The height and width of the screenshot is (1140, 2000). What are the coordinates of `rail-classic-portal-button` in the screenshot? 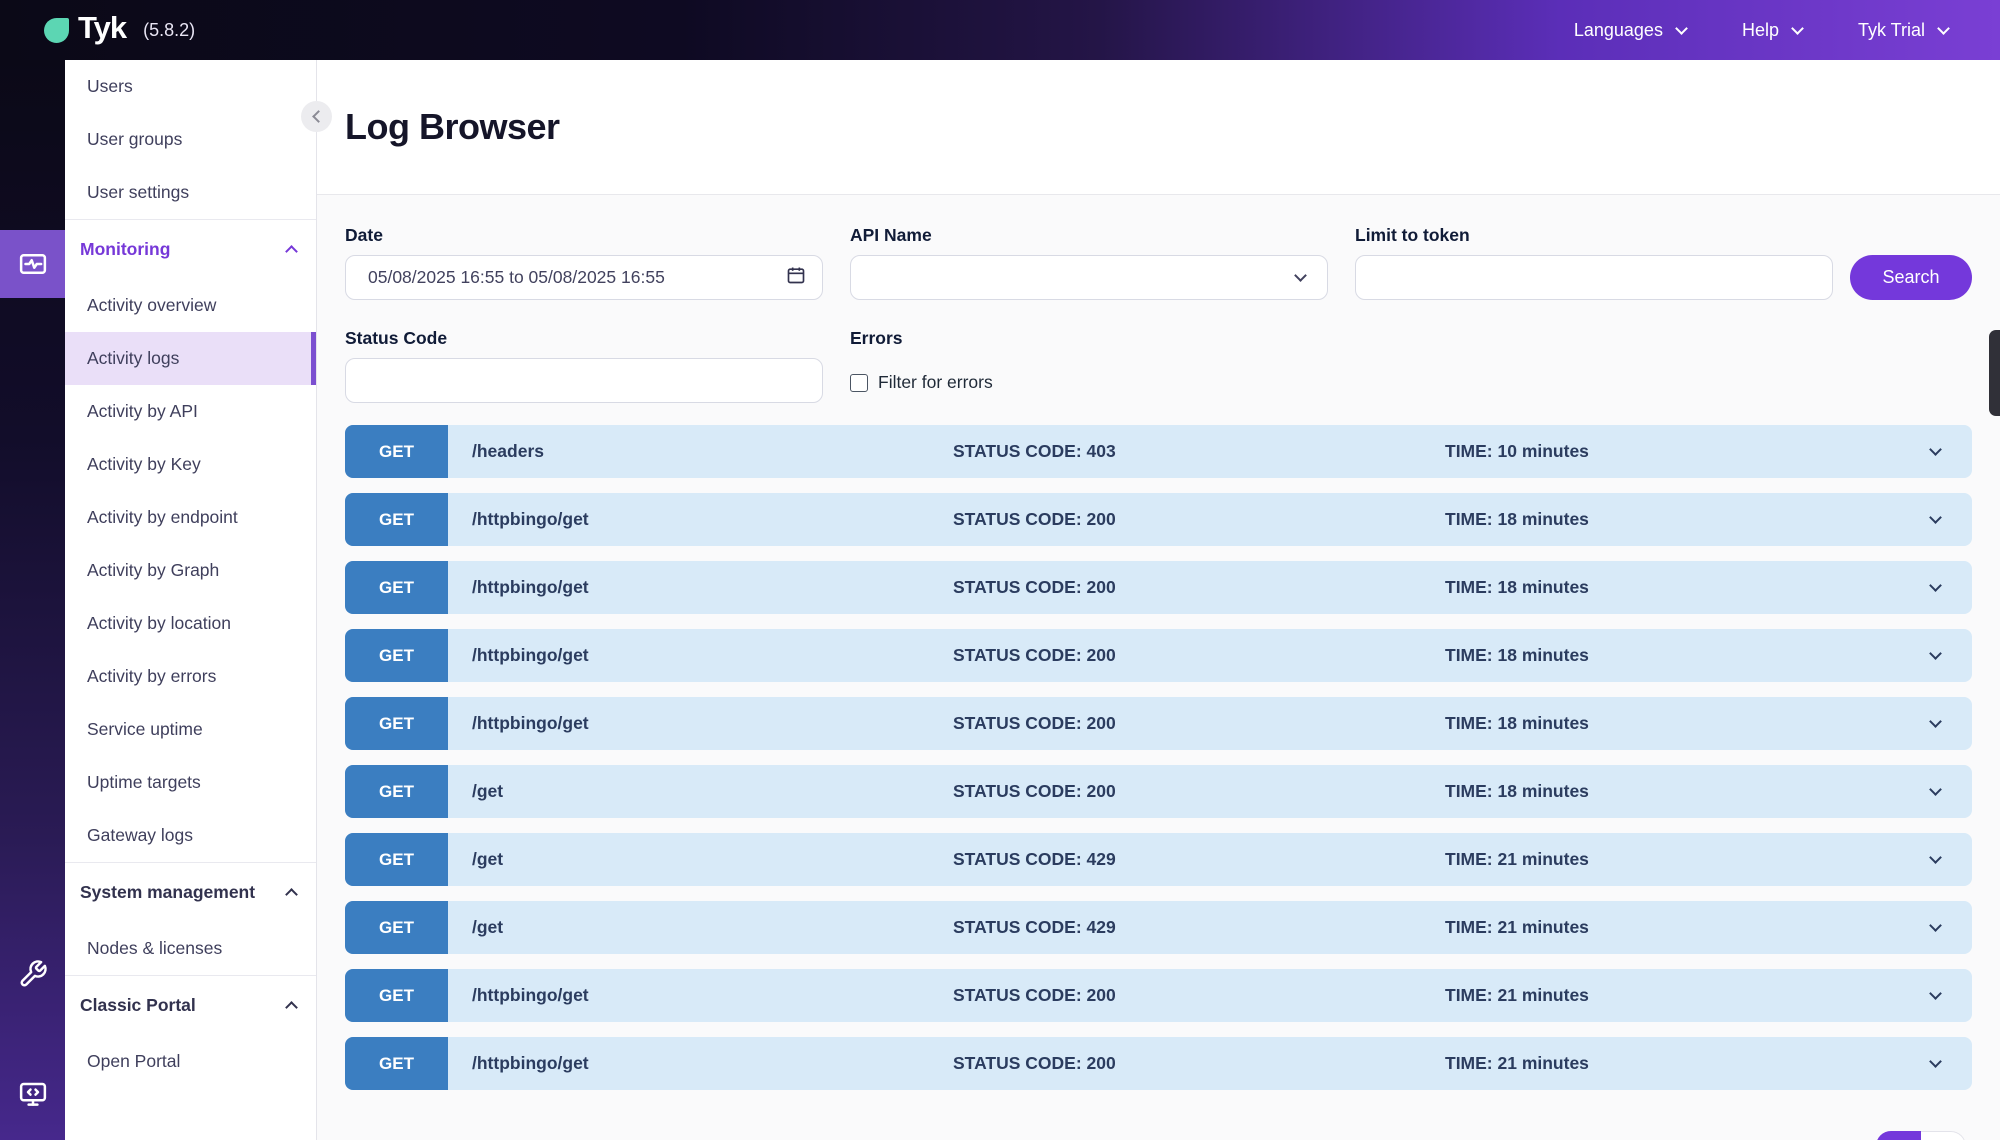 It's located at (32, 1094).